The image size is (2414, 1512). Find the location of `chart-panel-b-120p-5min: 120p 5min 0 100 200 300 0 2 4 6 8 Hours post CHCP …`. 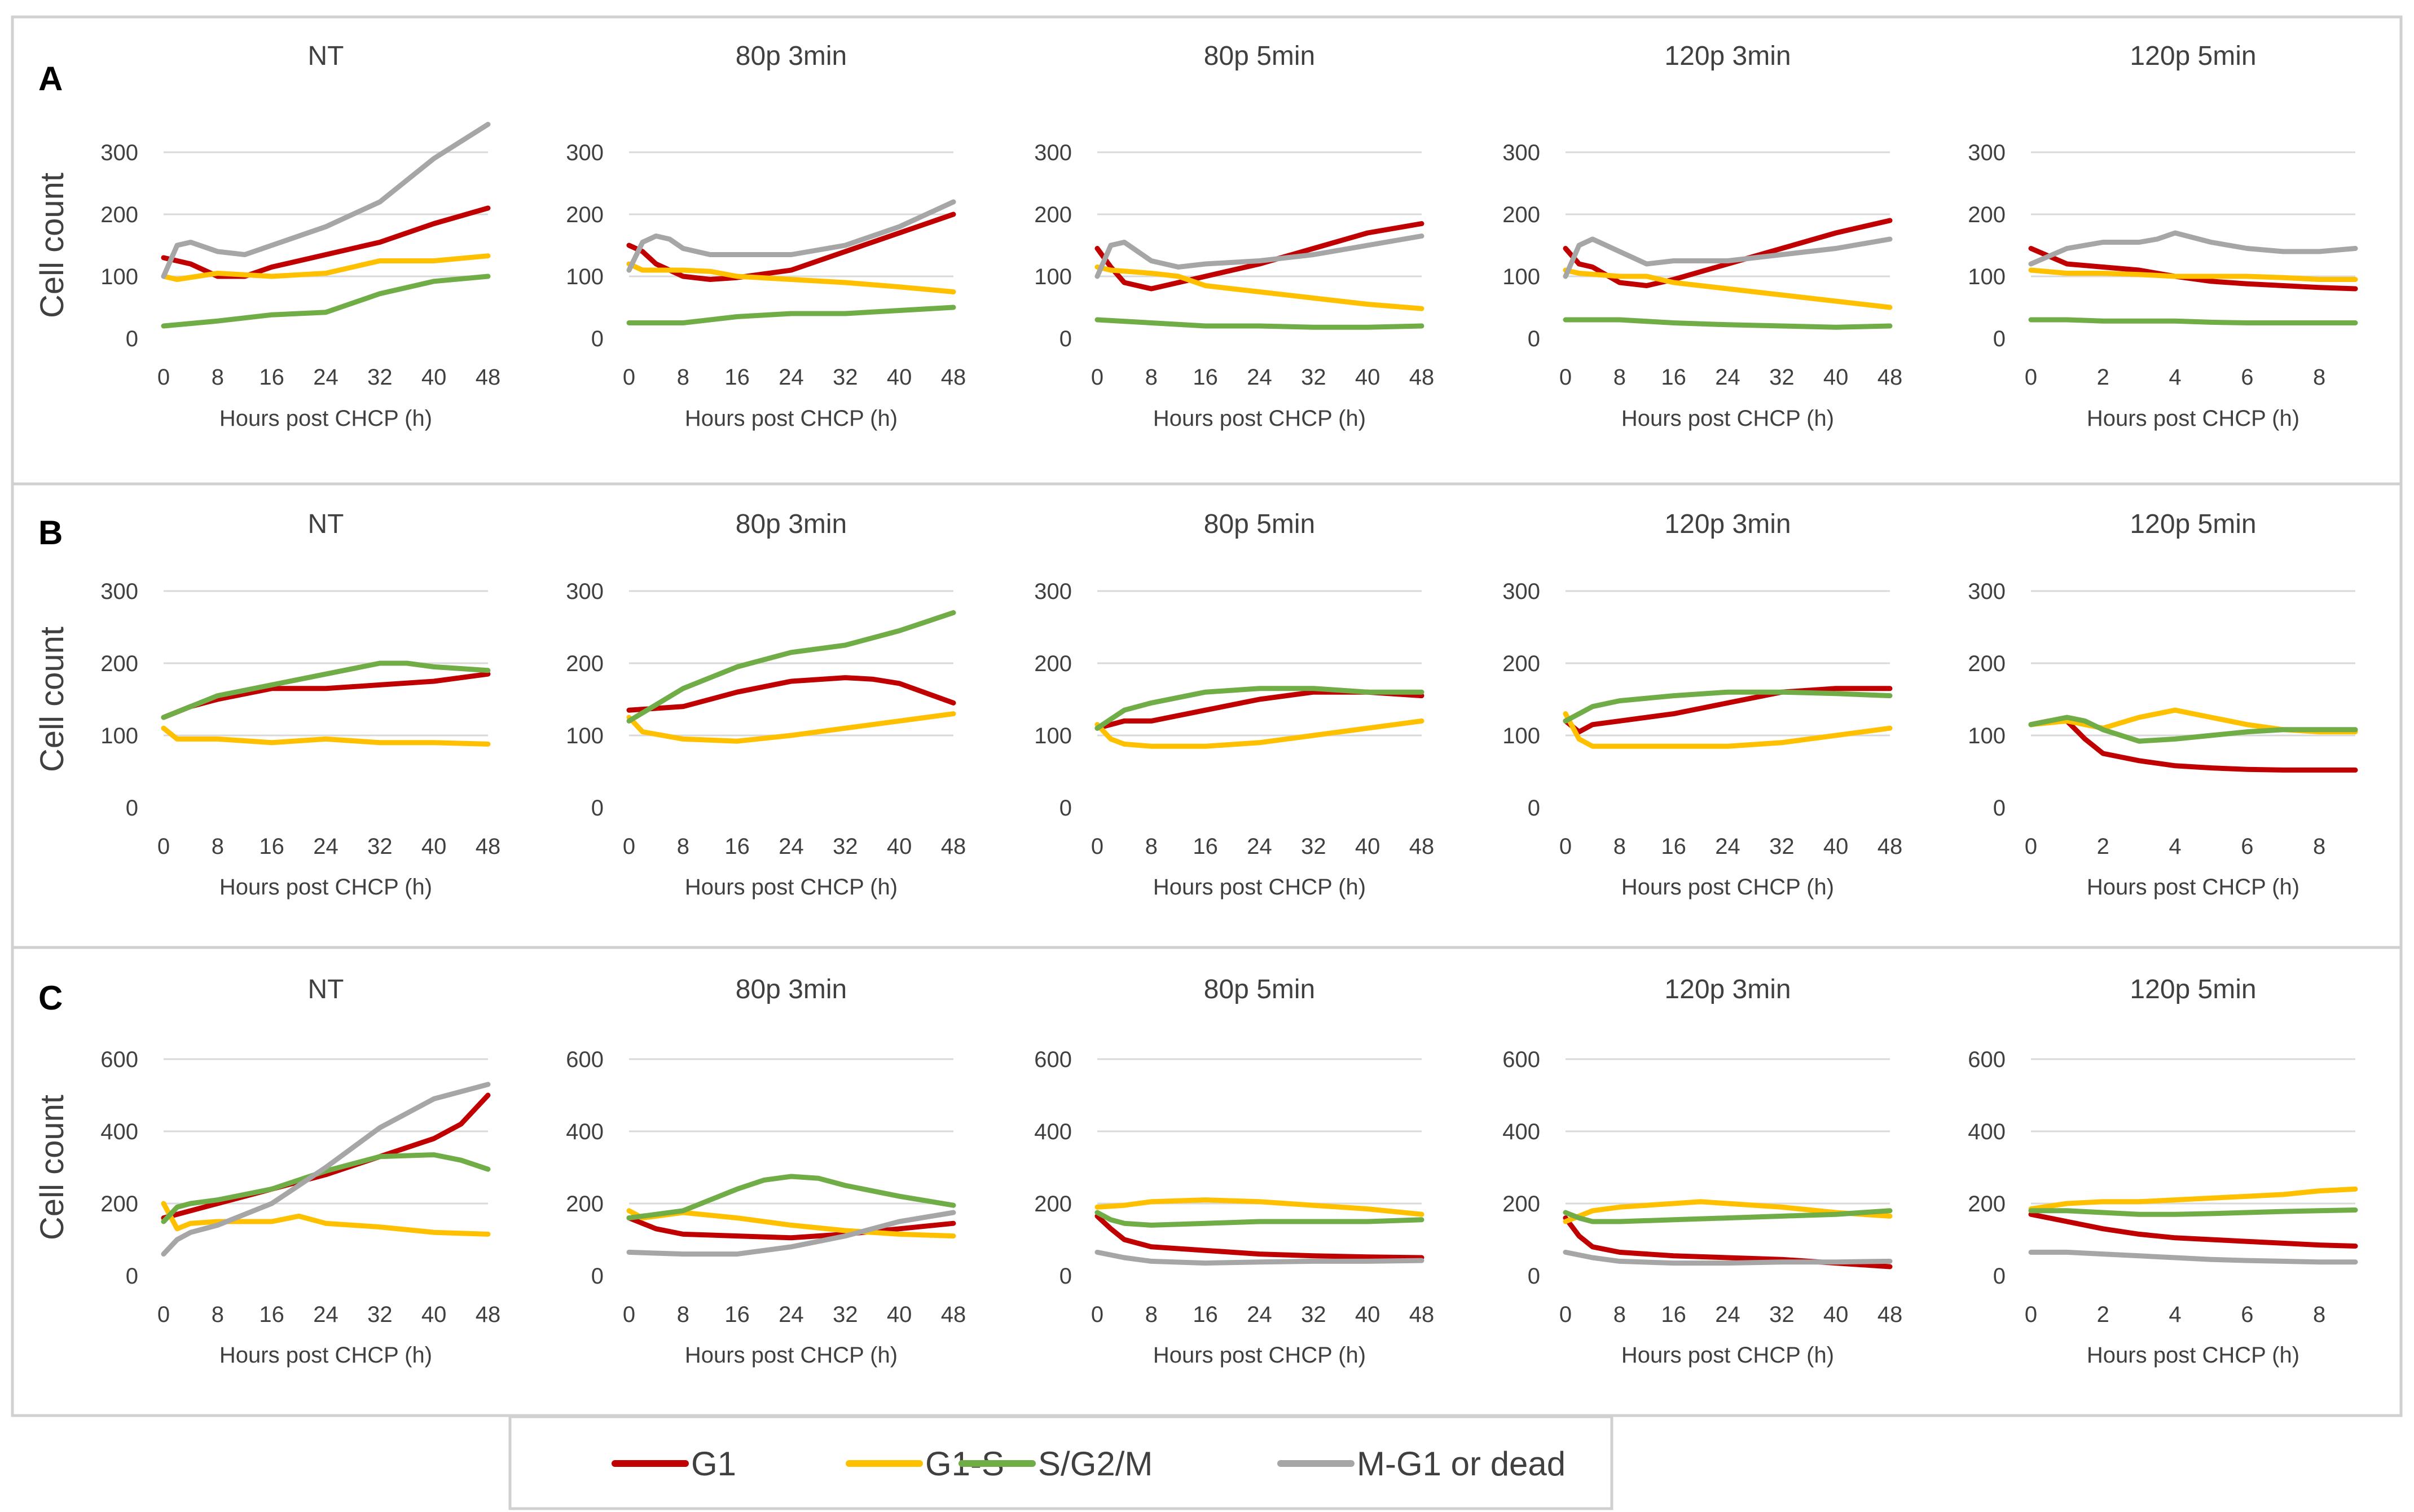

chart-panel-b-120p-5min: 120p 5min 0 100 200 300 0 2 4 6 8 Hours post CHCP … is located at coordinates (2163, 705).